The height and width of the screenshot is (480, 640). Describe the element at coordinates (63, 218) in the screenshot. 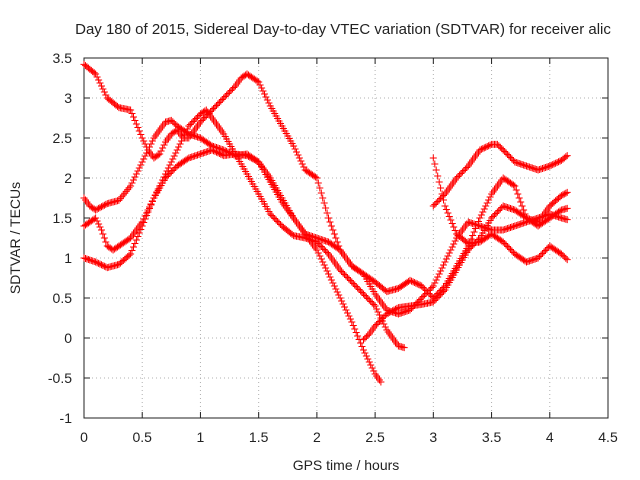

I see `y-tick-label: 1.5` at that location.